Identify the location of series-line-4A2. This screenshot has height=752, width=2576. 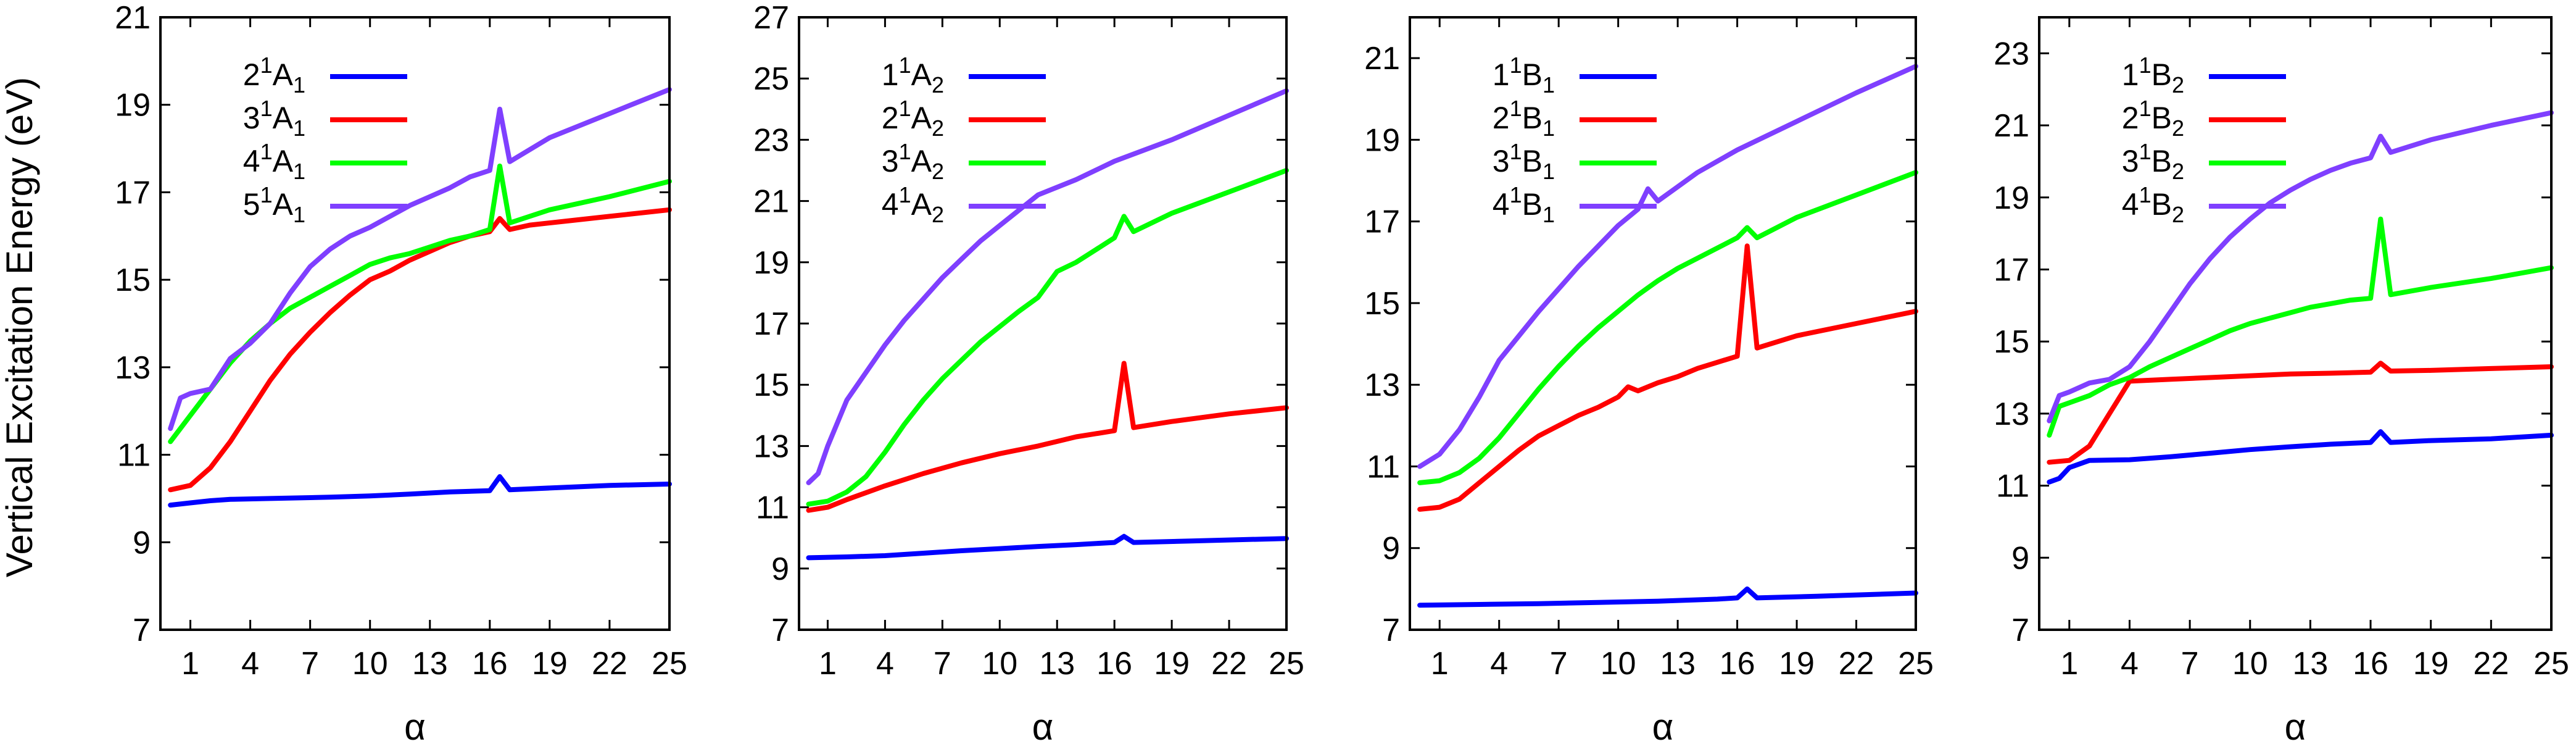
(1047, 287).